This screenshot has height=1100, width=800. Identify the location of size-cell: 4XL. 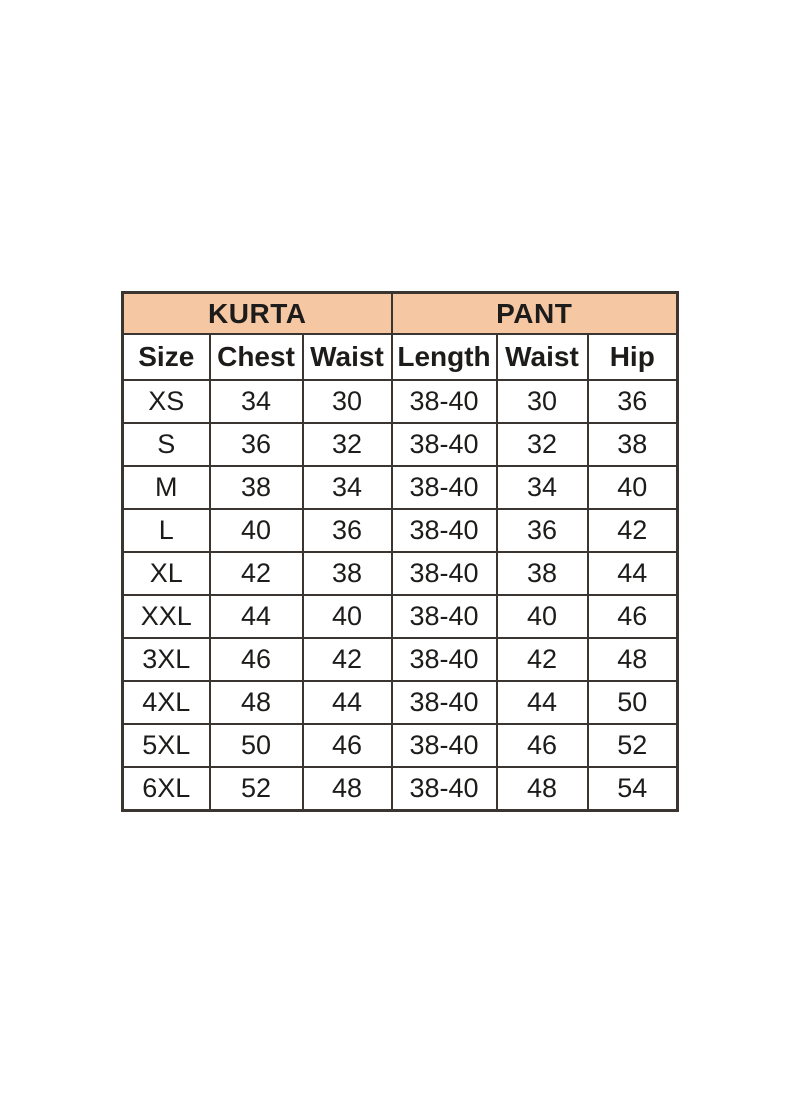
(166, 702).